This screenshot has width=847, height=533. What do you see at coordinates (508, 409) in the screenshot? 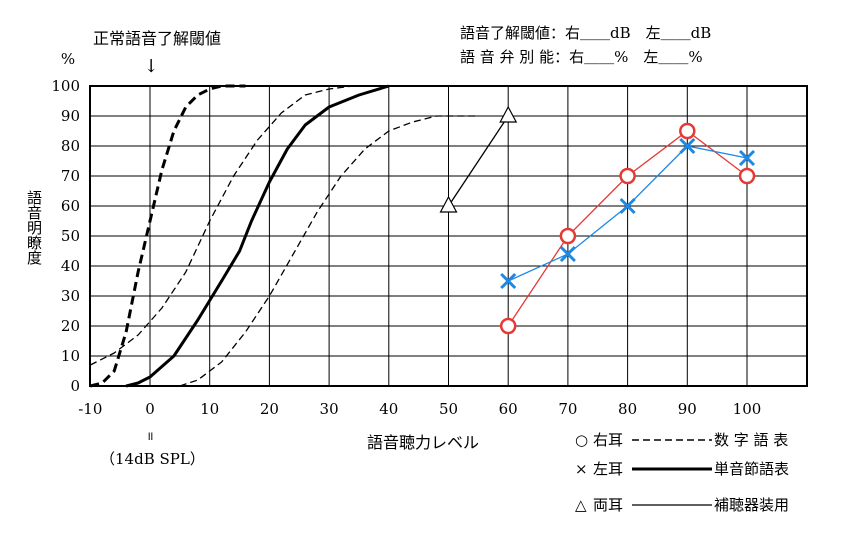
I see `x-tick-label: 60` at bounding box center [508, 409].